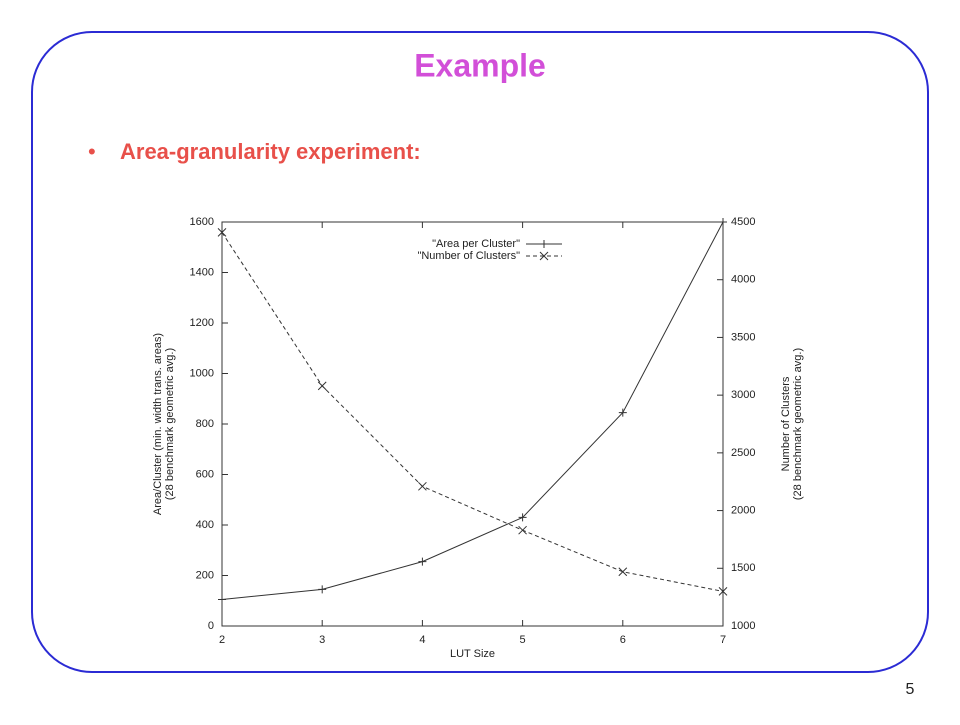 This screenshot has height=725, width=960. What do you see at coordinates (786, 423) in the screenshot?
I see `y2-axis-label: Number of Clusters` at bounding box center [786, 423].